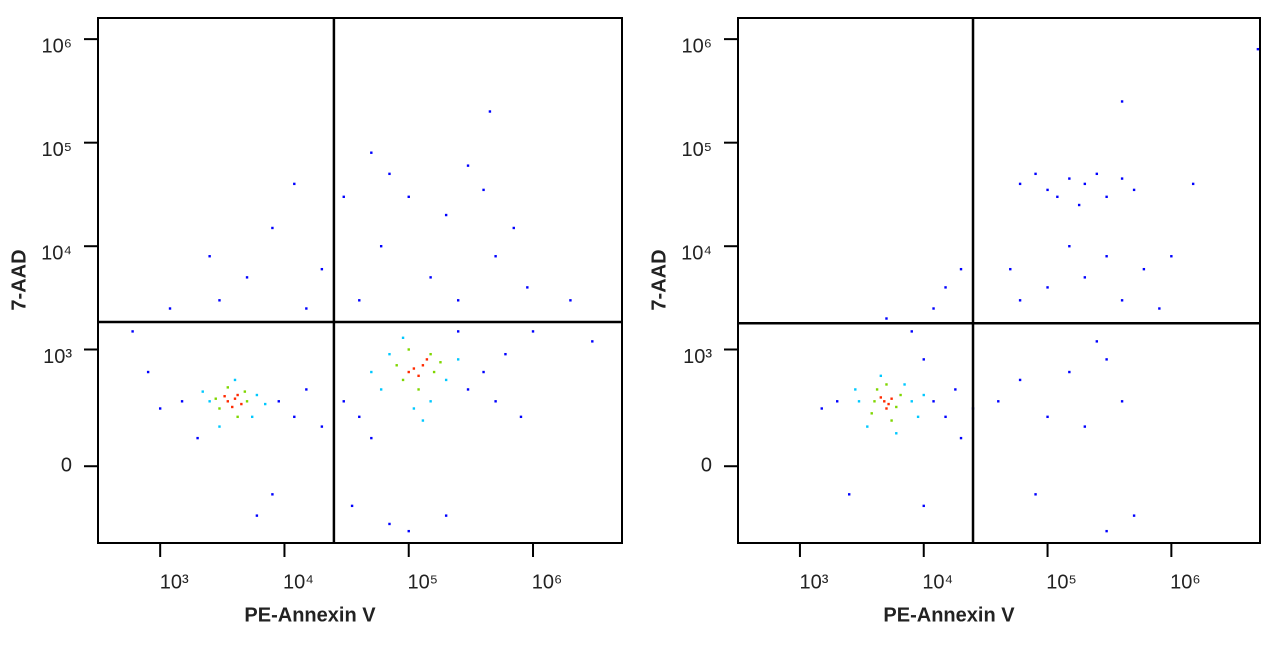 Image resolution: width=1280 pixels, height=649 pixels. I want to click on y-tick-label: 10⁴, so click(696, 253).